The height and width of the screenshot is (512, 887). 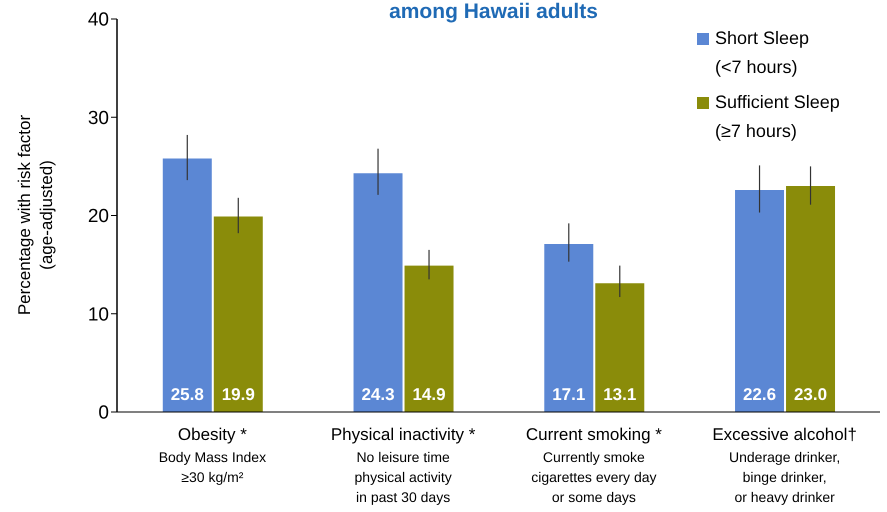 What do you see at coordinates (238, 394) in the screenshot?
I see `data-label: 19.9` at bounding box center [238, 394].